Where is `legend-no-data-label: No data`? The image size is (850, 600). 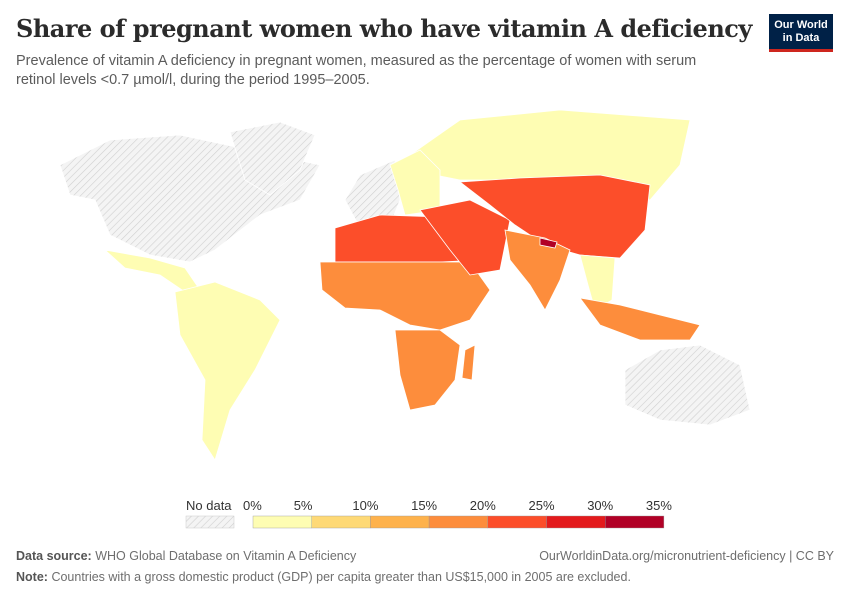
legend-no-data-label: No data is located at coordinates (209, 505).